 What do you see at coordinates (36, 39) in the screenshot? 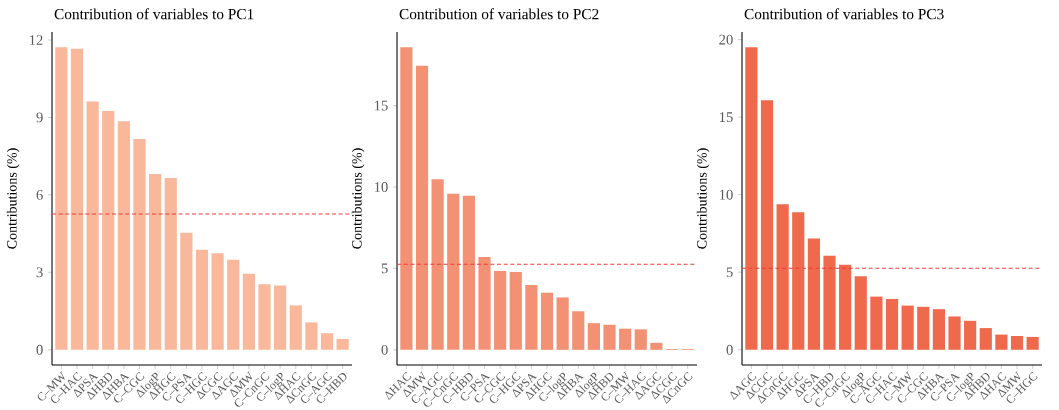
I see `y-tick-label: 12` at bounding box center [36, 39].